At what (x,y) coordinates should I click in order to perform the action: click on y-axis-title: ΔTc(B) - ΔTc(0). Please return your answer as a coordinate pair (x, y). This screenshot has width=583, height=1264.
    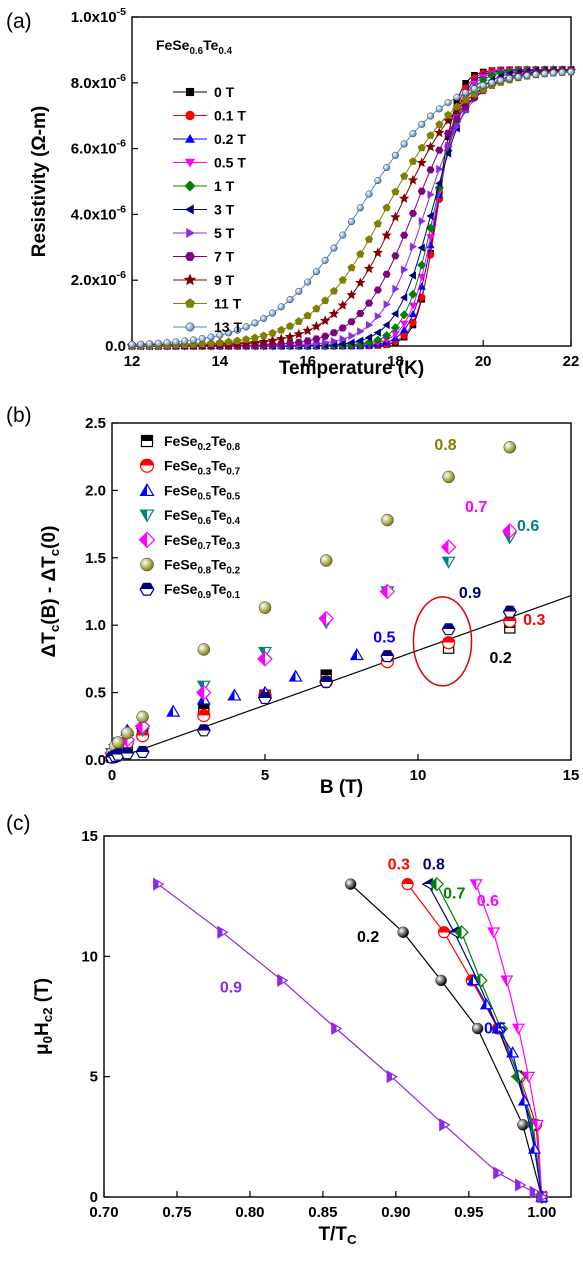
    Looking at the image, I should click on (50, 592).